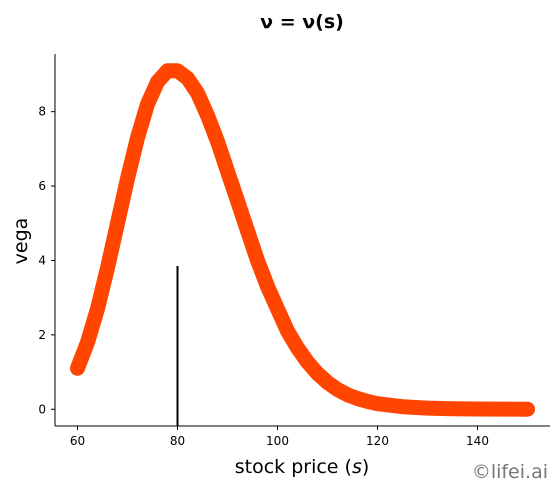 The image size is (560, 488). I want to click on x-tick-label: 80, so click(177, 441).